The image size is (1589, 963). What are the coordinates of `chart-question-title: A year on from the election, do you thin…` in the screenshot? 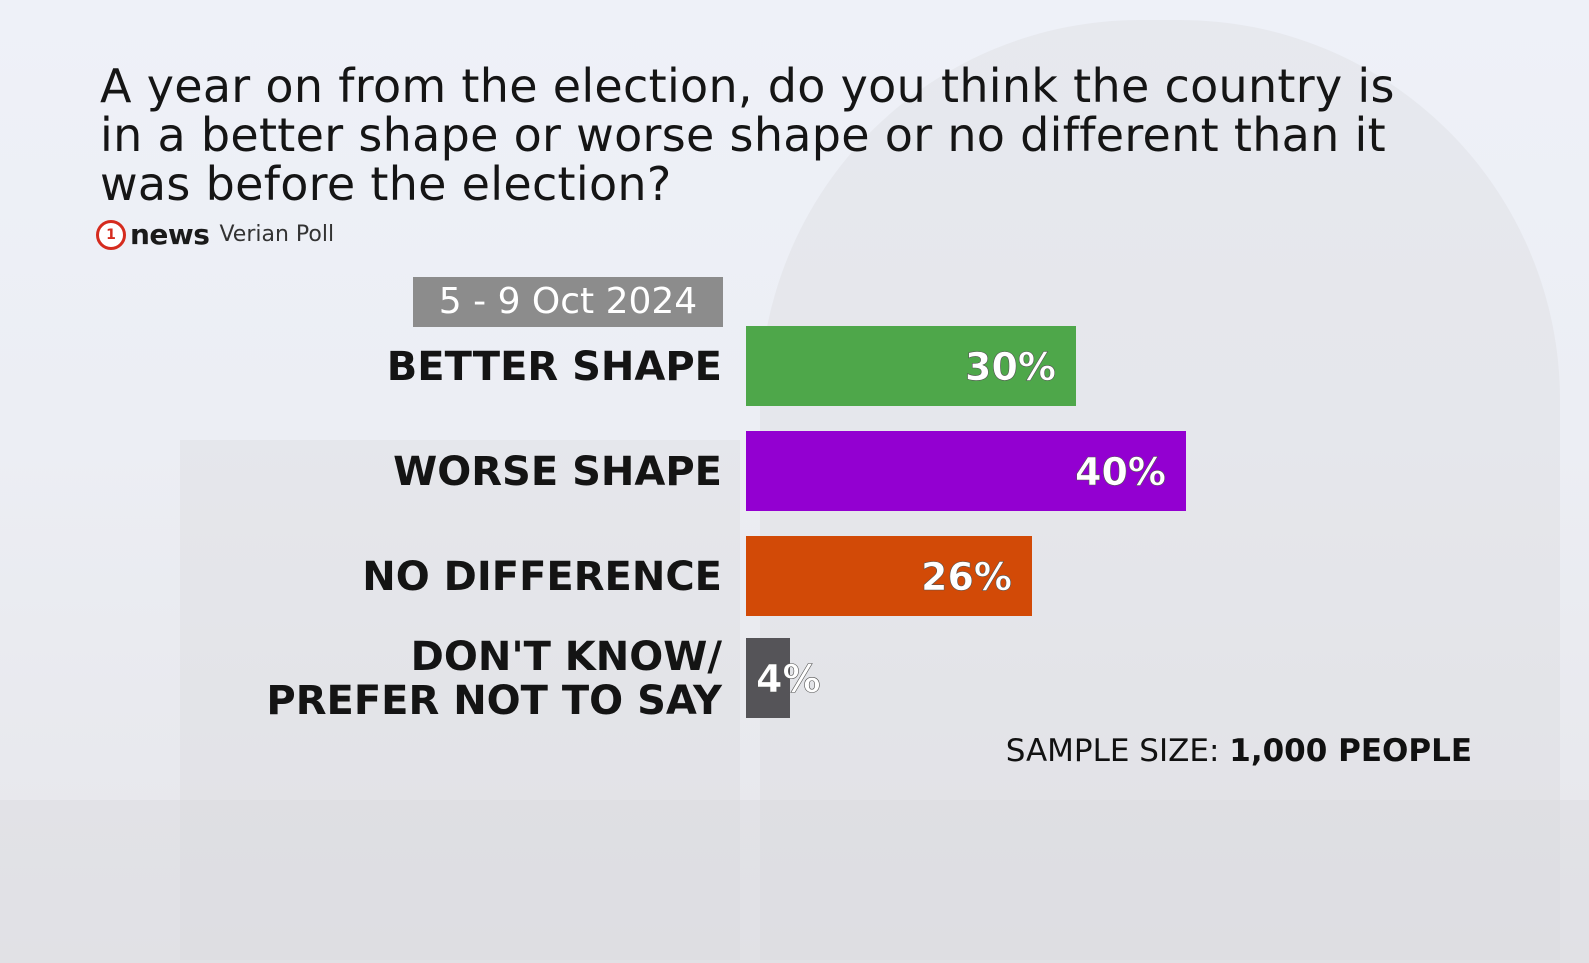 It's located at (747, 135).